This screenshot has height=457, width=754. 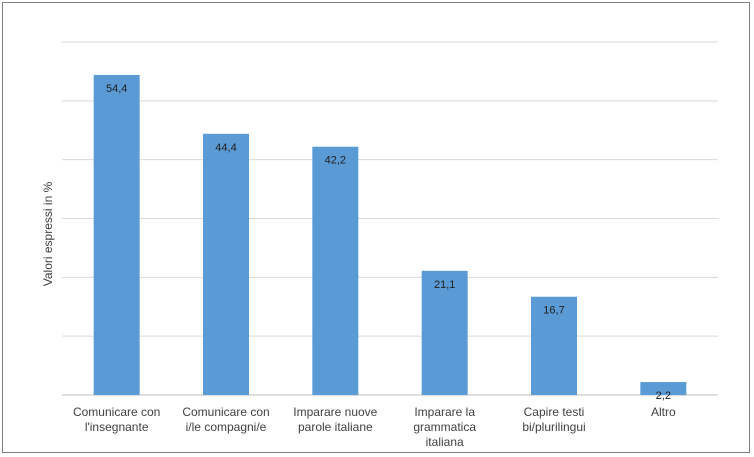 I want to click on category-label: grammatica, so click(x=444, y=427).